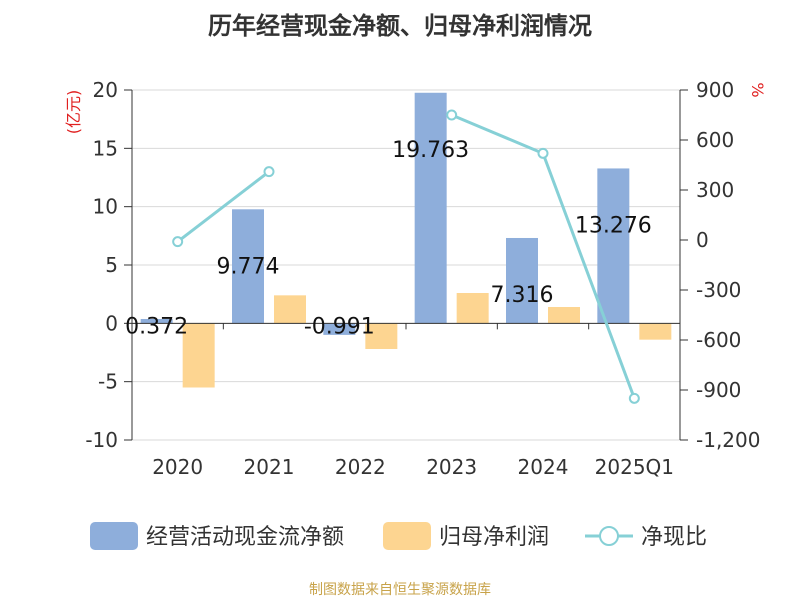 The height and width of the screenshot is (600, 800). Describe the element at coordinates (400, 26) in the screenshot. I see `chart-title: 历年经营现金净额、归母净利润情况` at that location.